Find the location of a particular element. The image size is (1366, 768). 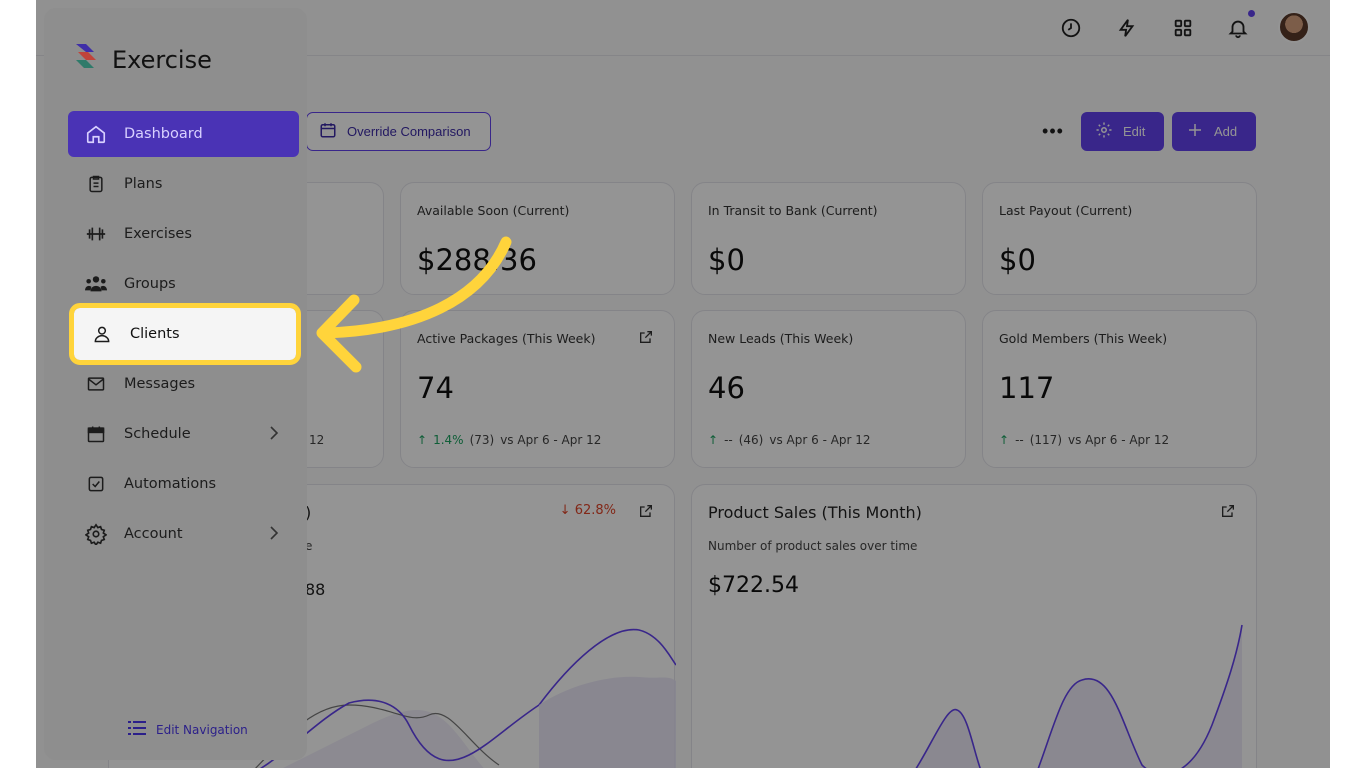

sidebar-item-label: Plans is located at coordinates (143, 184).